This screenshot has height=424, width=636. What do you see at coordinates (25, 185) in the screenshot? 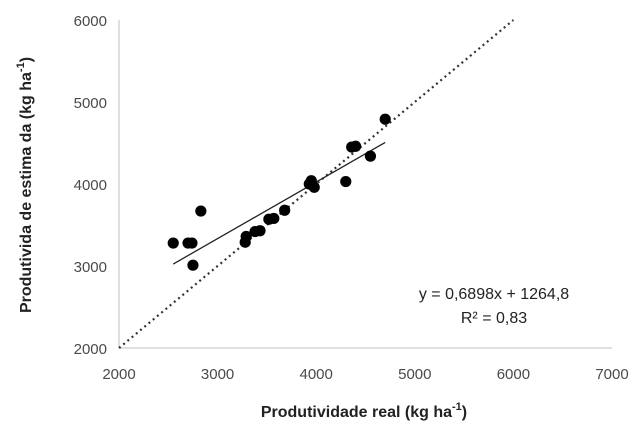
I see `y-axis-title: Produtivida de estima da (kg ha-1)` at bounding box center [25, 185].